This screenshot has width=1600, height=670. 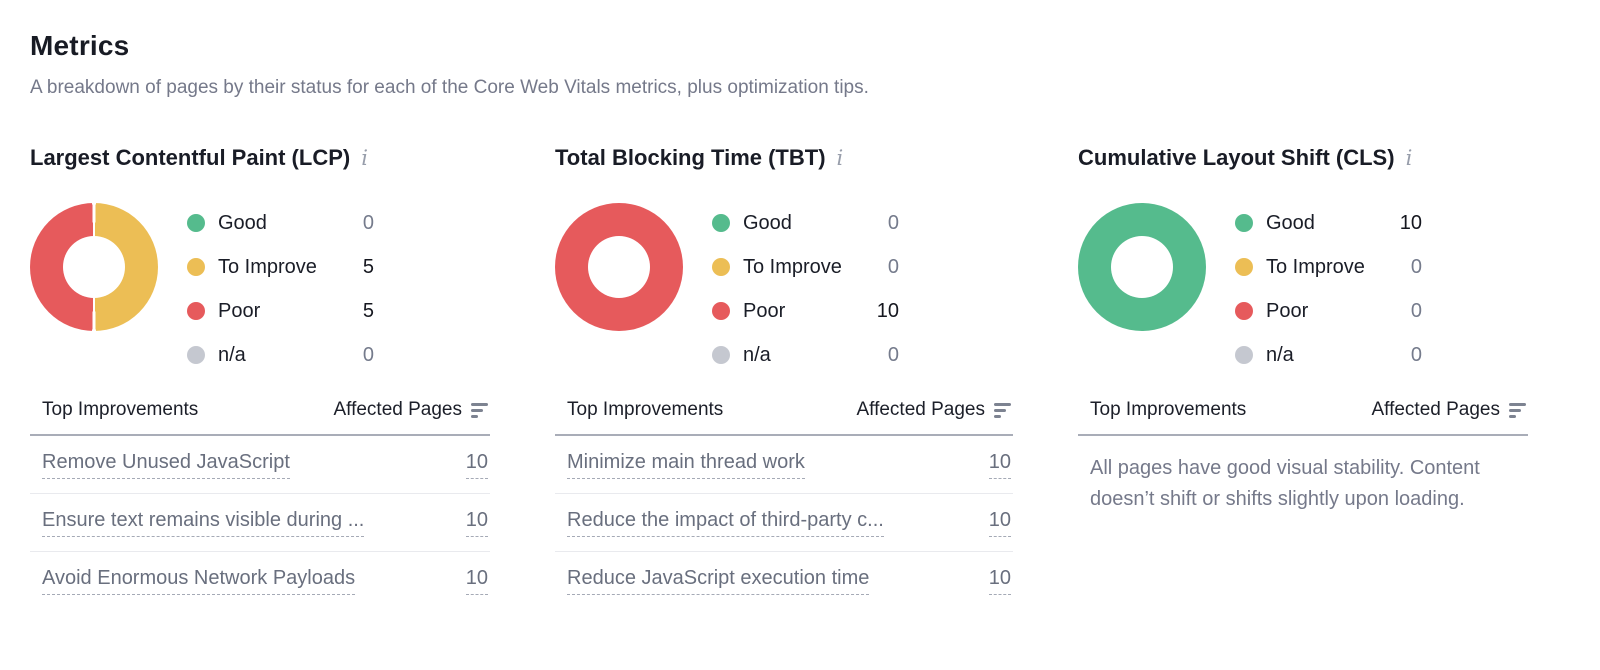 I want to click on page-title: Metrics, so click(x=80, y=45).